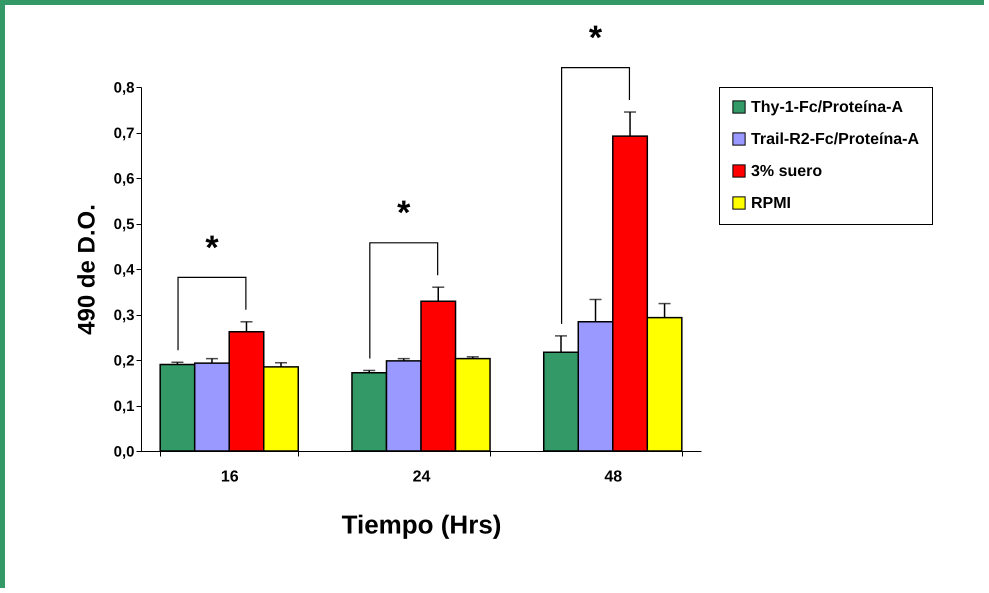 The image size is (989, 593). I want to click on y-tick-label: 0,1, so click(124, 406).